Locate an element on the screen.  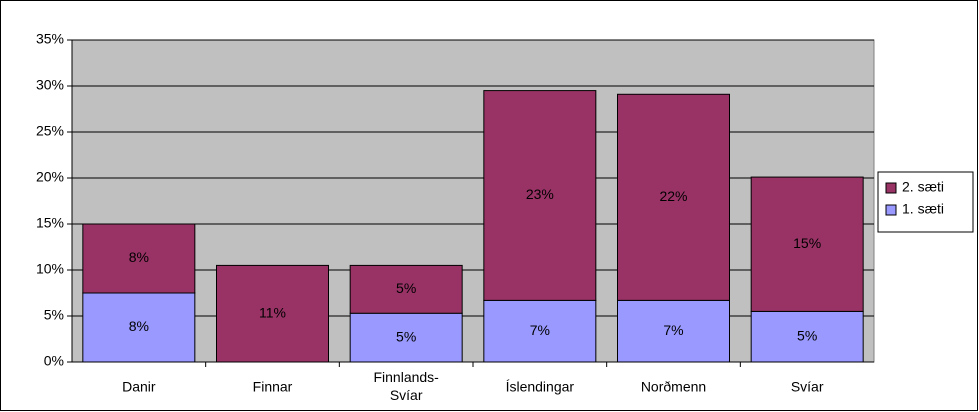
data-label: 15% is located at coordinates (807, 243).